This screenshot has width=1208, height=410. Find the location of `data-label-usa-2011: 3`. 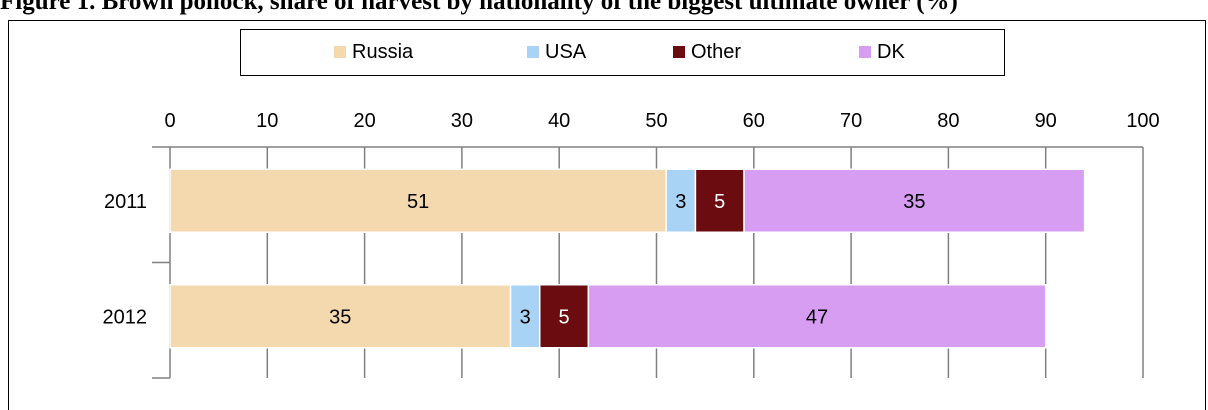

data-label-usa-2011: 3 is located at coordinates (680, 202).